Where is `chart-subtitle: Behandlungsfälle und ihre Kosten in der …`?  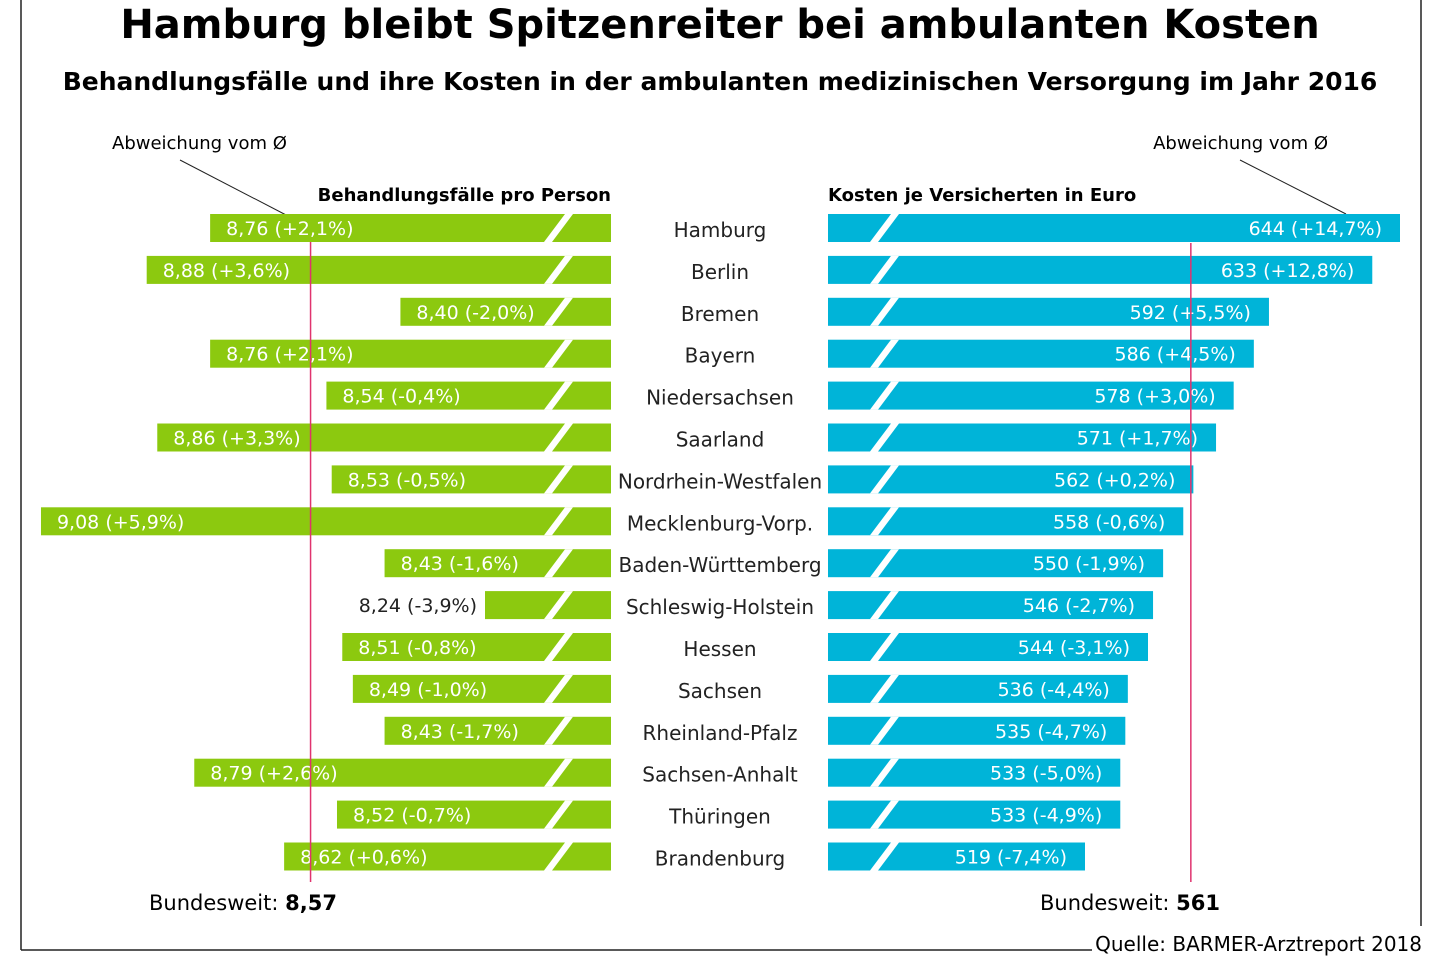 chart-subtitle: Behandlungsfälle und ihre Kosten in der … is located at coordinates (720, 81).